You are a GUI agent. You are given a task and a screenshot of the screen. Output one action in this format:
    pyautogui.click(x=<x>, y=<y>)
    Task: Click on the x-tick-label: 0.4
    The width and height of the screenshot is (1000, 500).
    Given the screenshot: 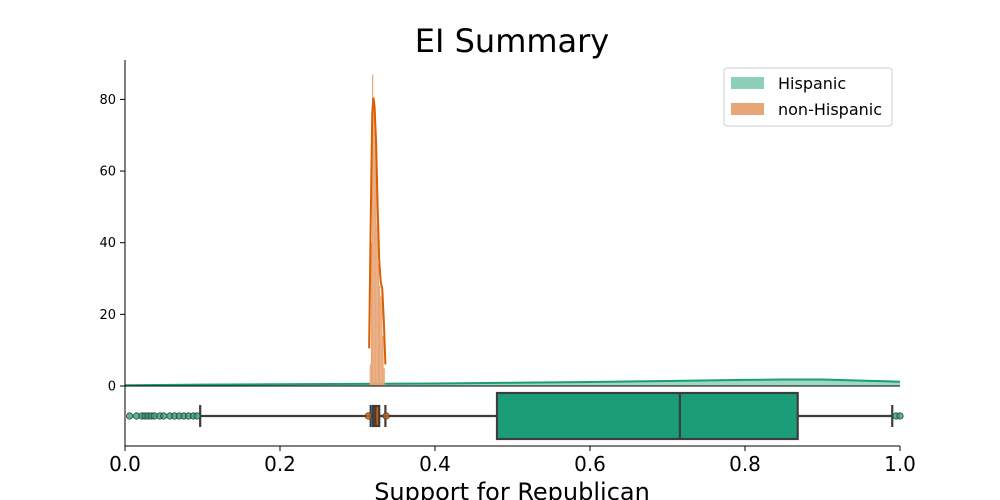 What is the action you would take?
    pyautogui.click(x=435, y=464)
    